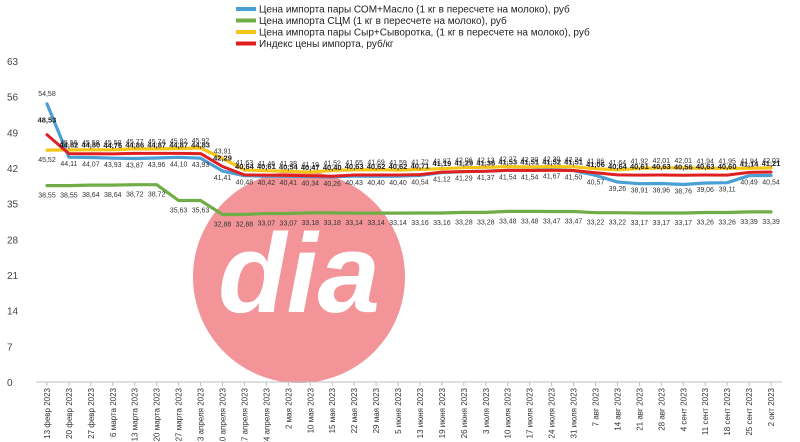  I want to click on x-tick-label: 10 мая 2023, so click(310, 410).